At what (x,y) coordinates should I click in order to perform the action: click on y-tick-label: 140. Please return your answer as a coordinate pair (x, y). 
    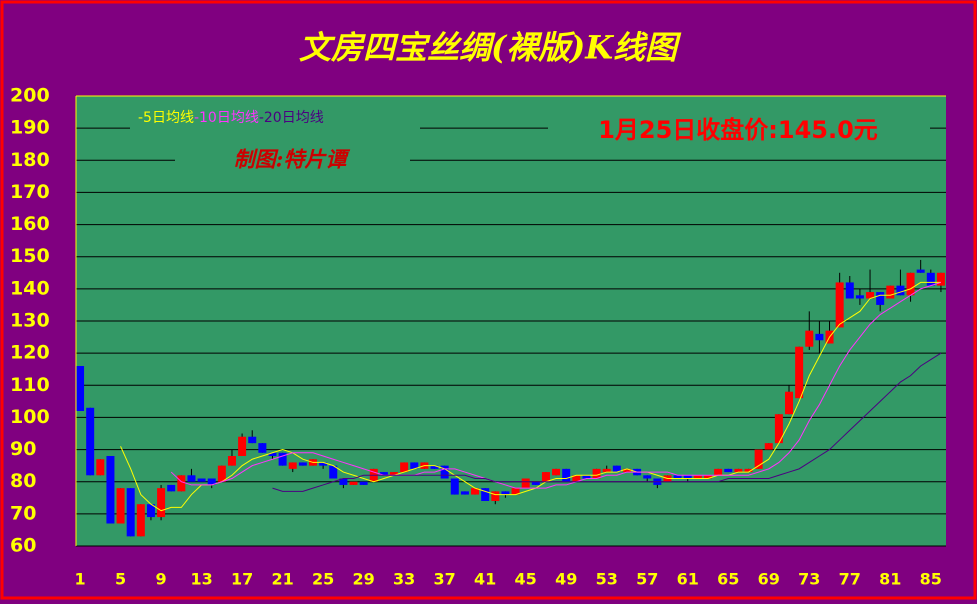
    Looking at the image, I should click on (30, 288).